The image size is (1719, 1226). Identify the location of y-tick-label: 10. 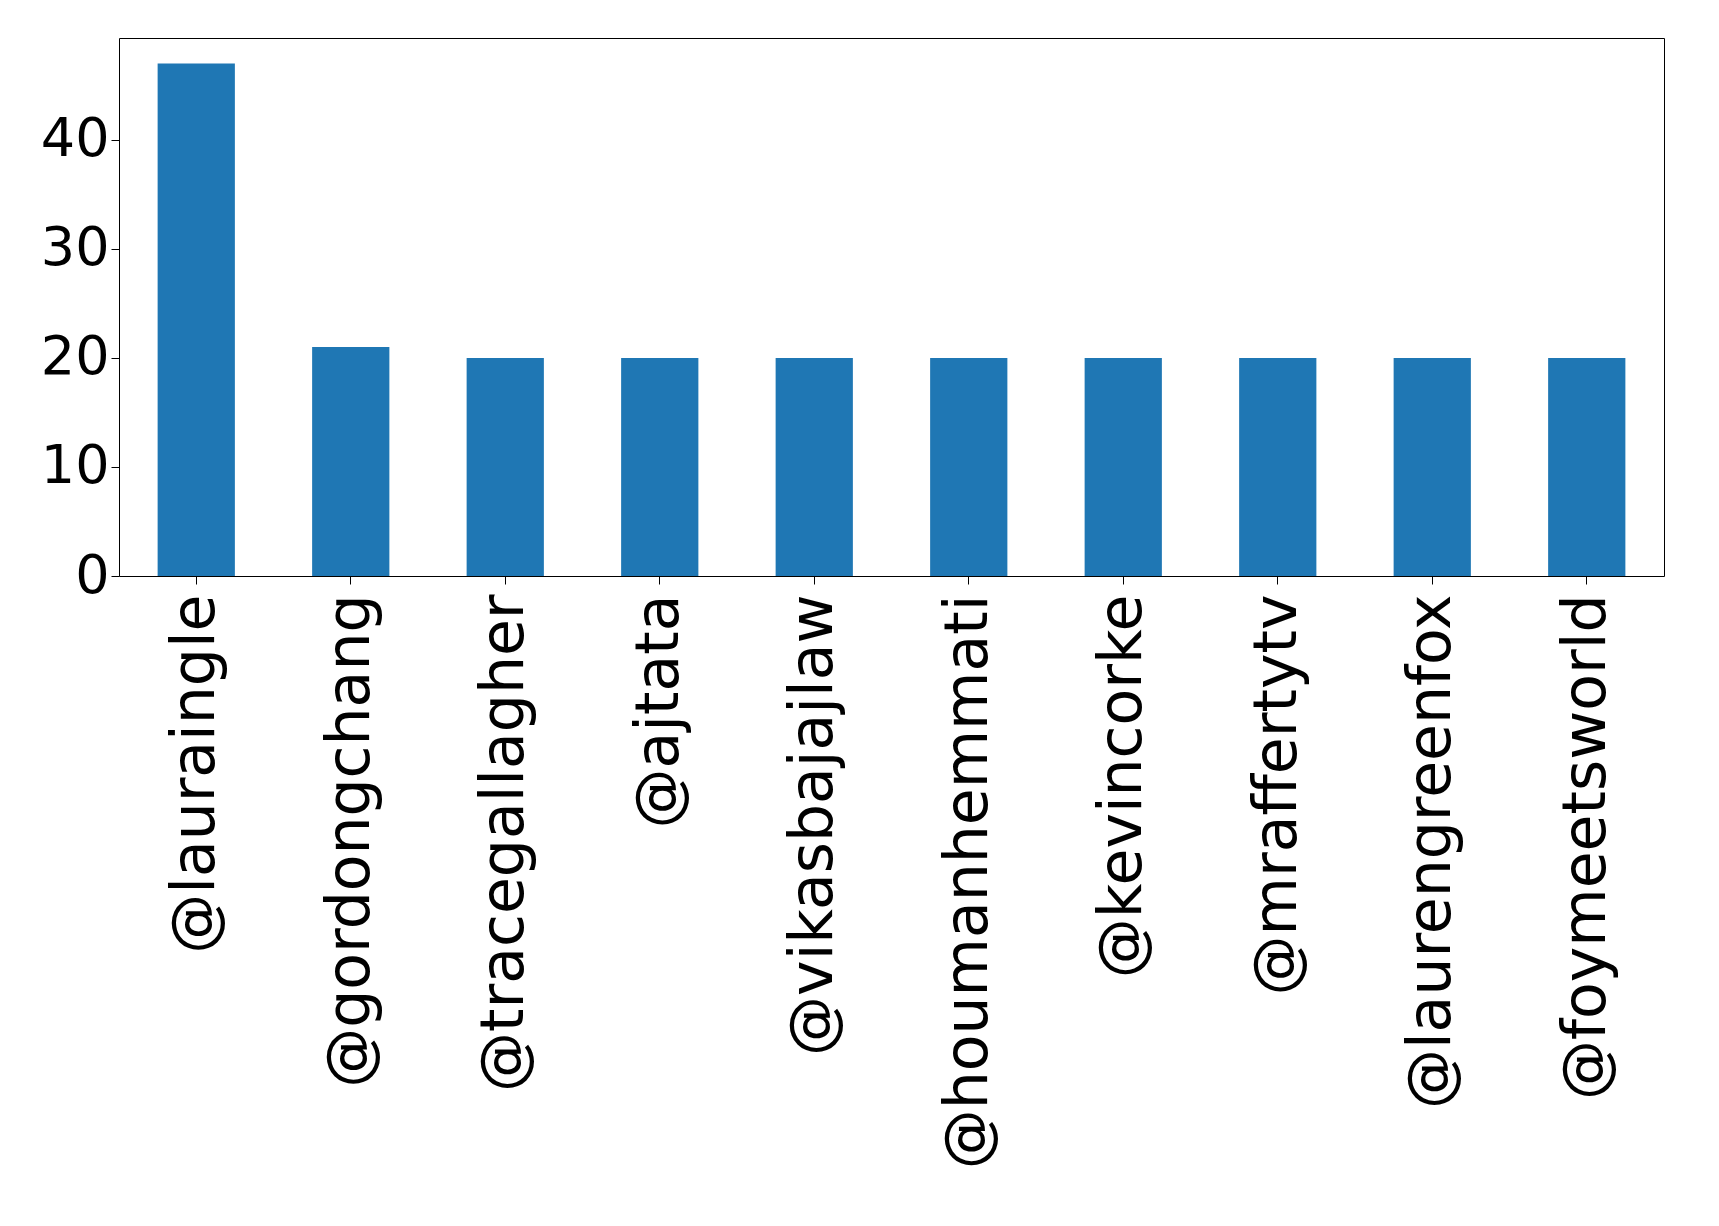
(75, 465).